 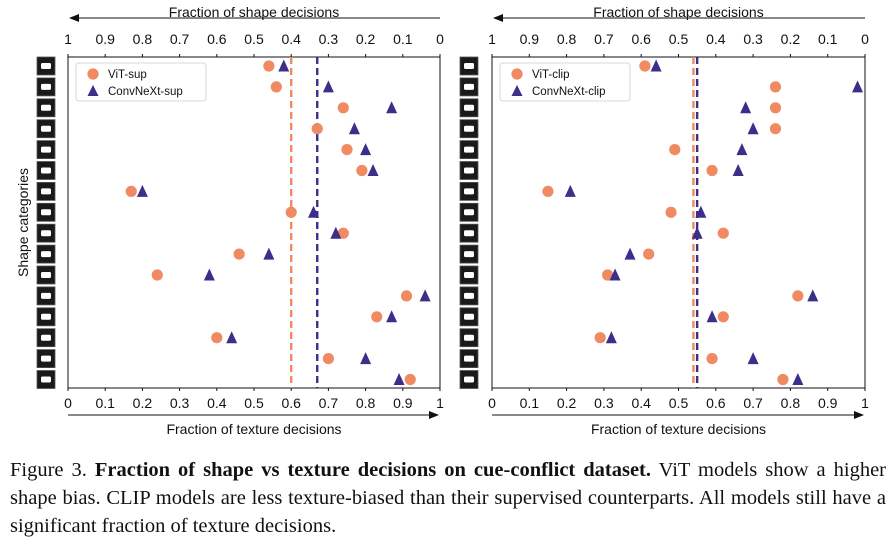 What do you see at coordinates (469, 86) in the screenshot?
I see `oven-icon-glyph` at bounding box center [469, 86].